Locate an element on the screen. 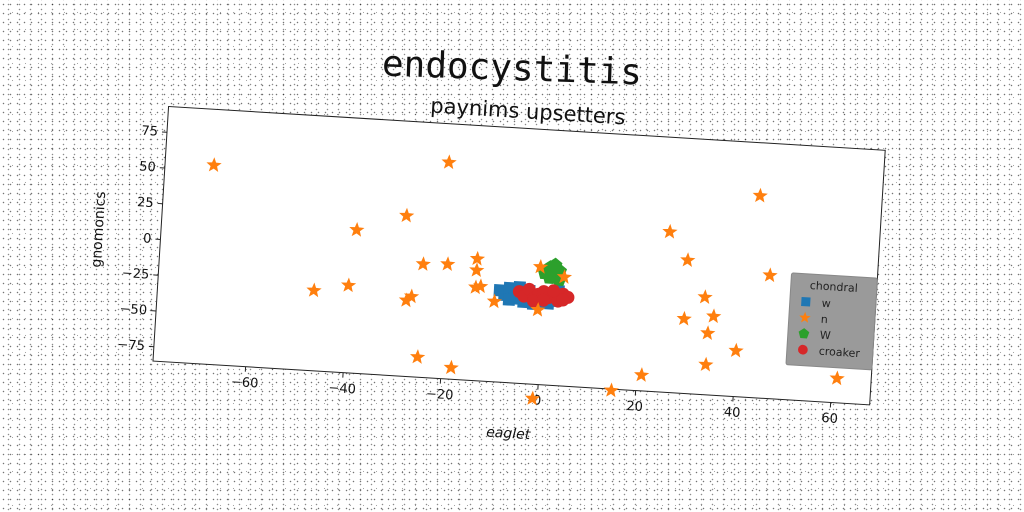 This screenshot has width=1024, height=512. y-tick-label: −75 is located at coordinates (131, 346).